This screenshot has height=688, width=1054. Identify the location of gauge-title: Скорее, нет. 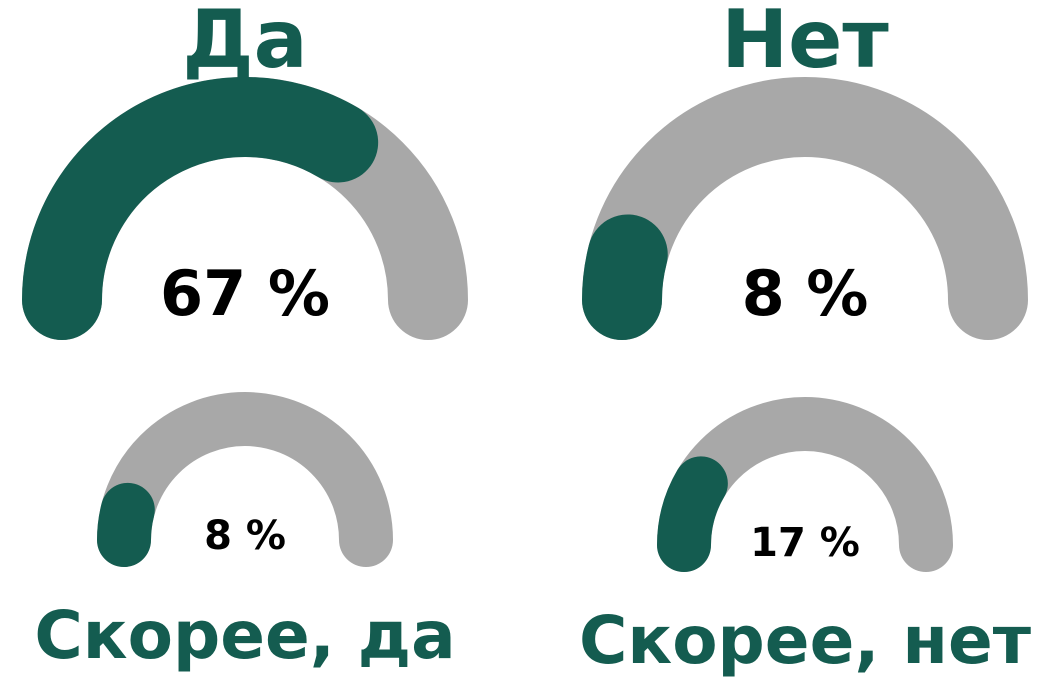
(805, 640).